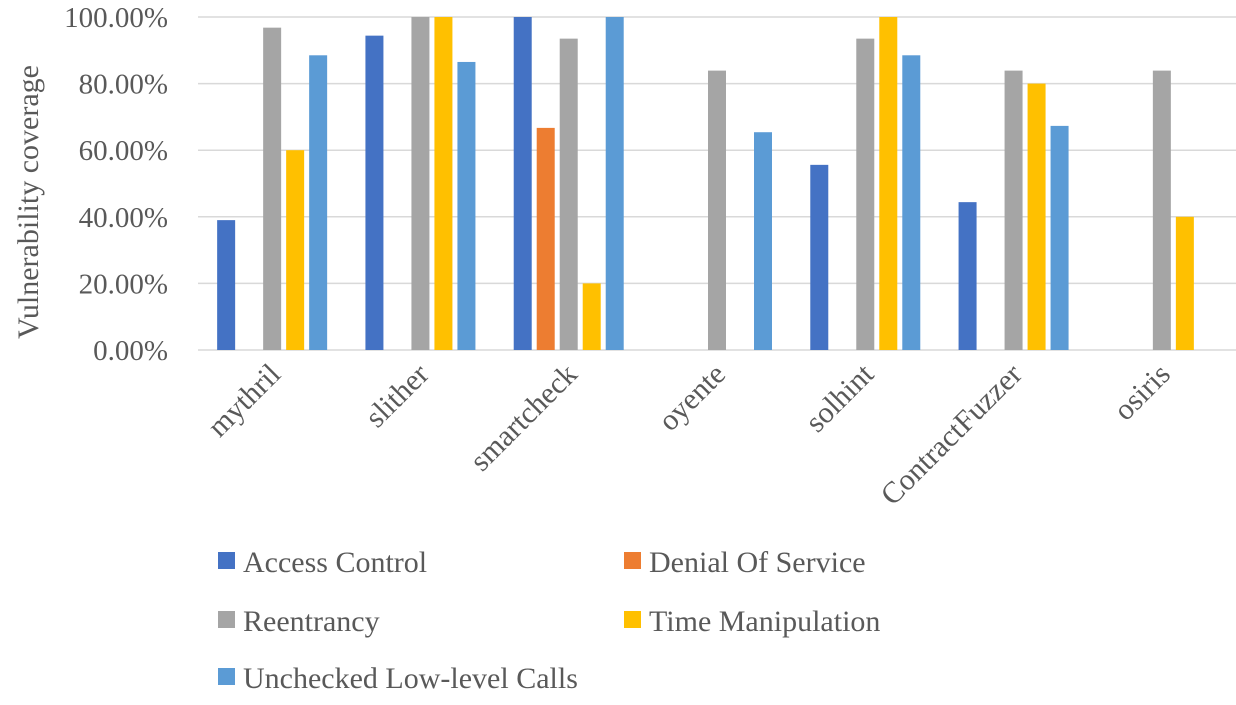  I want to click on y-tick-label: 0.00%, so click(130, 351).